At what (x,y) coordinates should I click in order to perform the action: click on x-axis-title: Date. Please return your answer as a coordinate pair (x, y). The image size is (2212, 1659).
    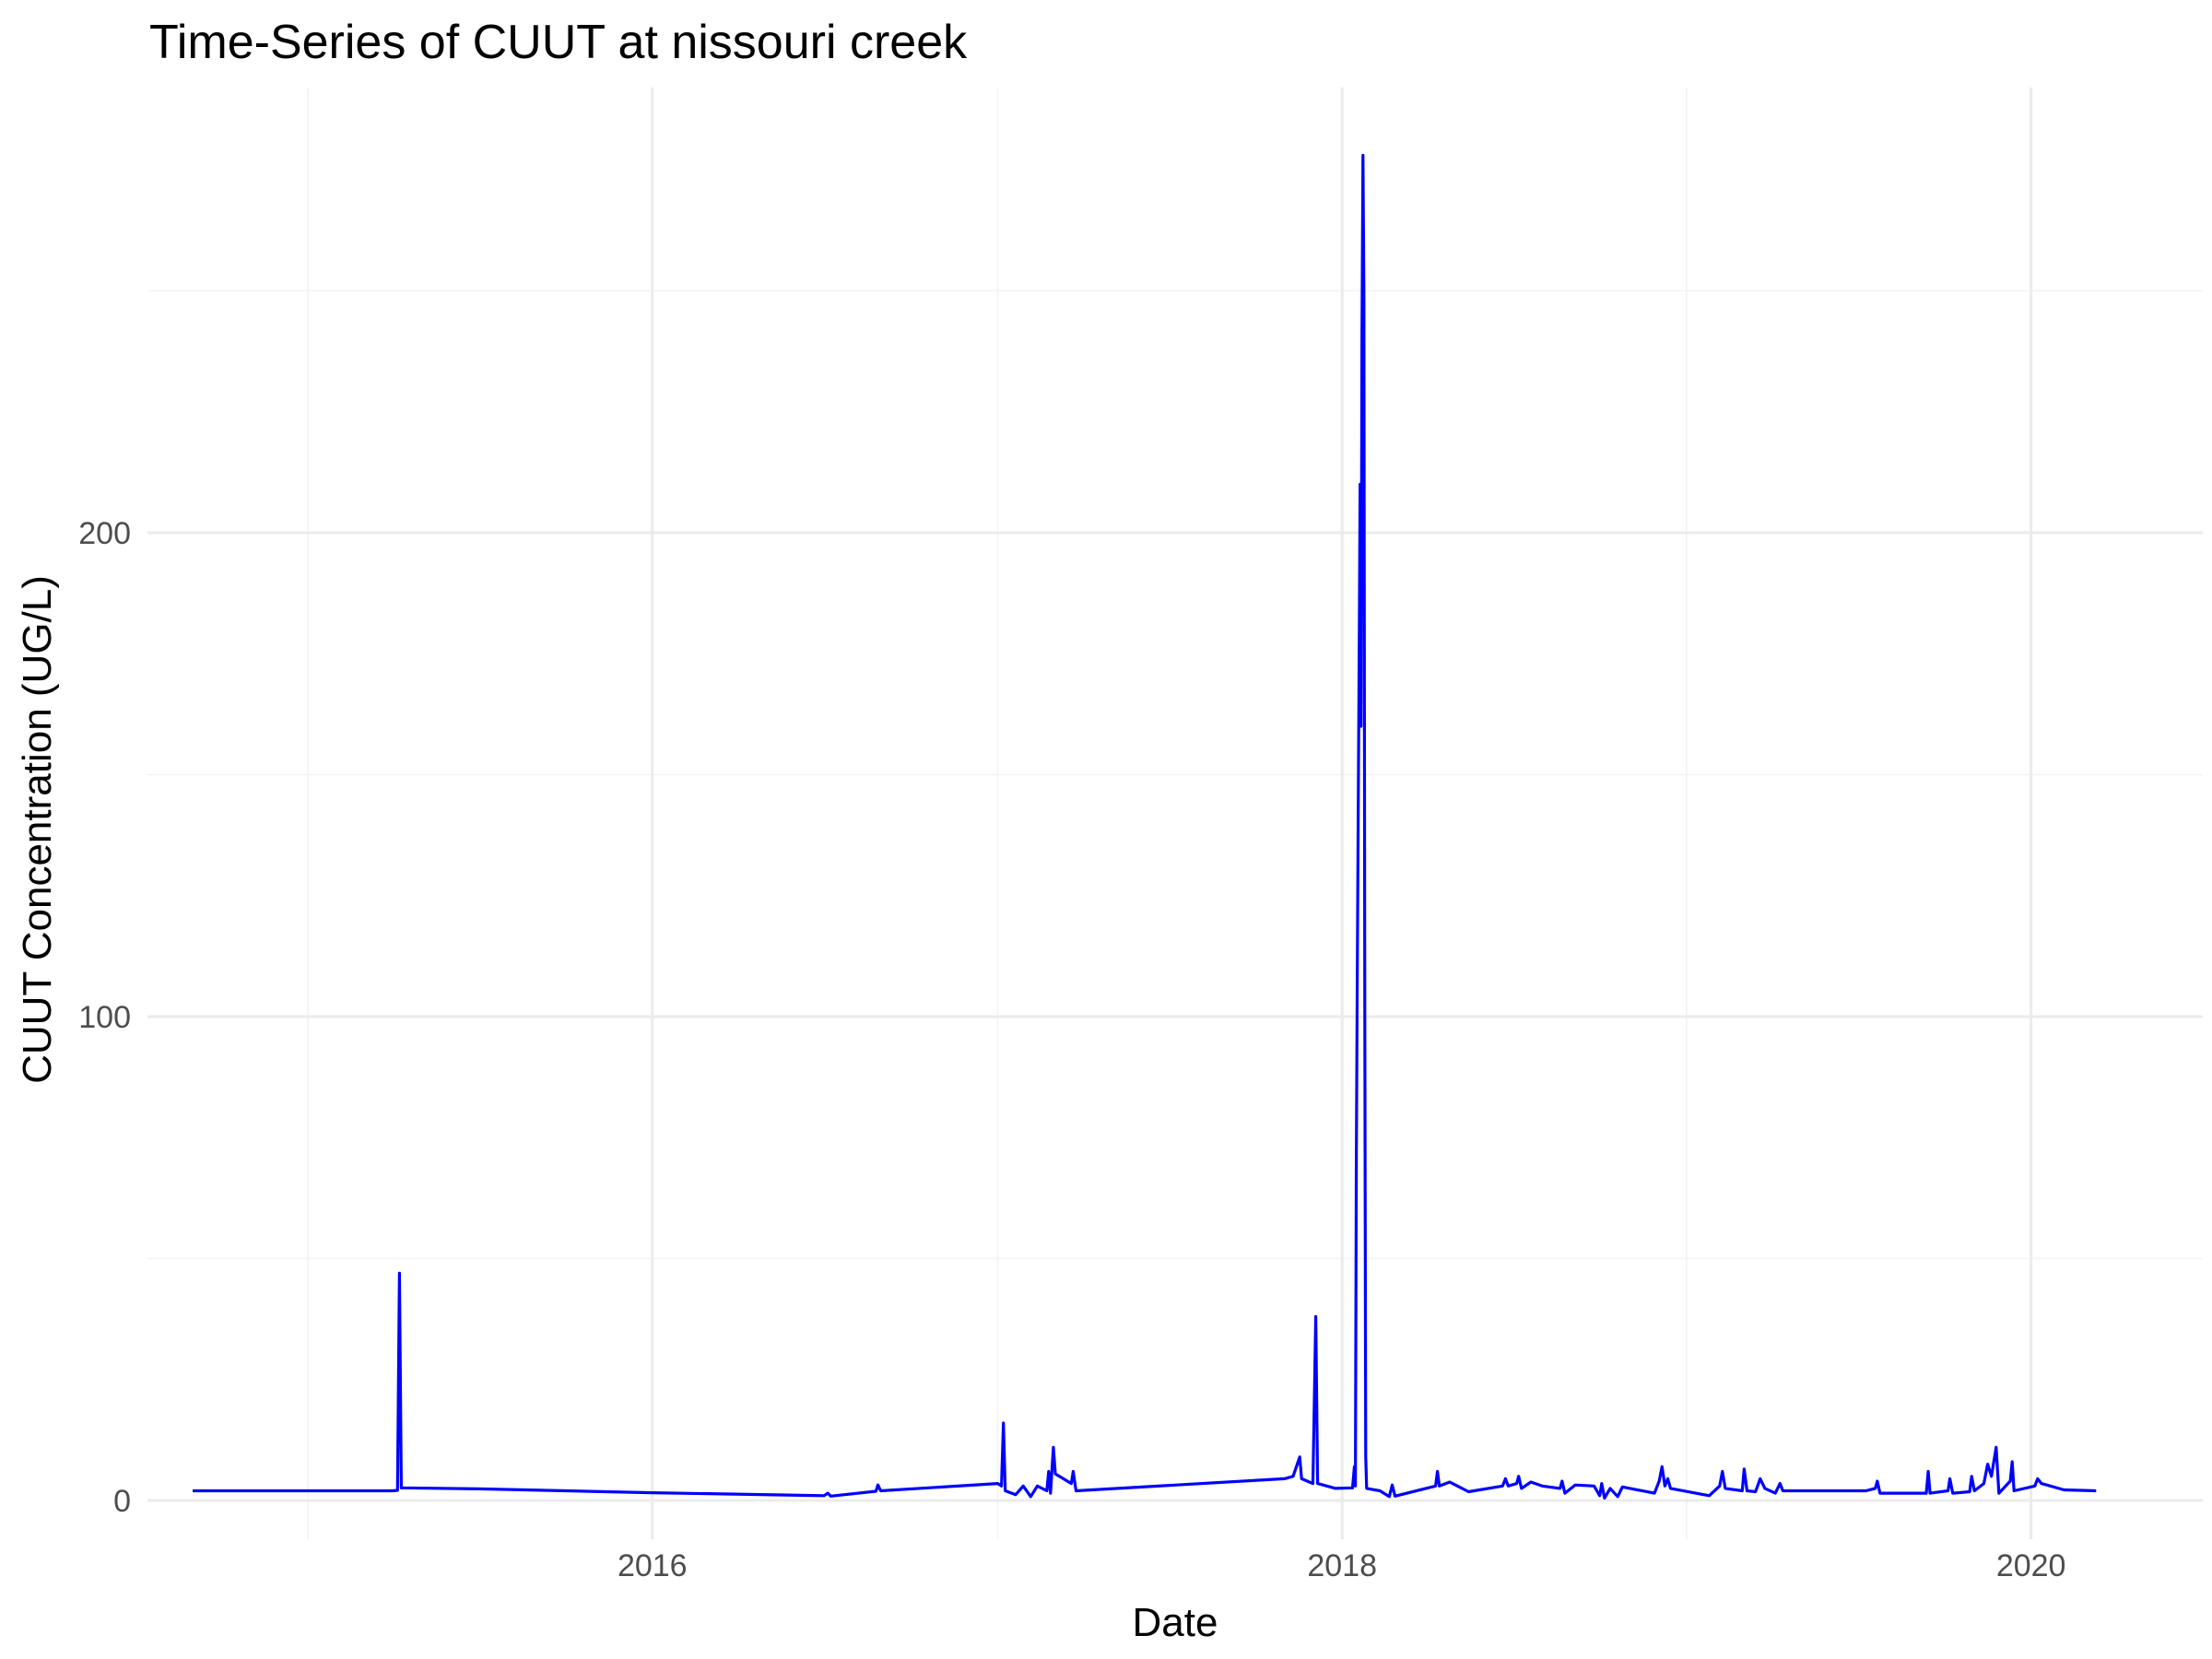
    Looking at the image, I should click on (1175, 1622).